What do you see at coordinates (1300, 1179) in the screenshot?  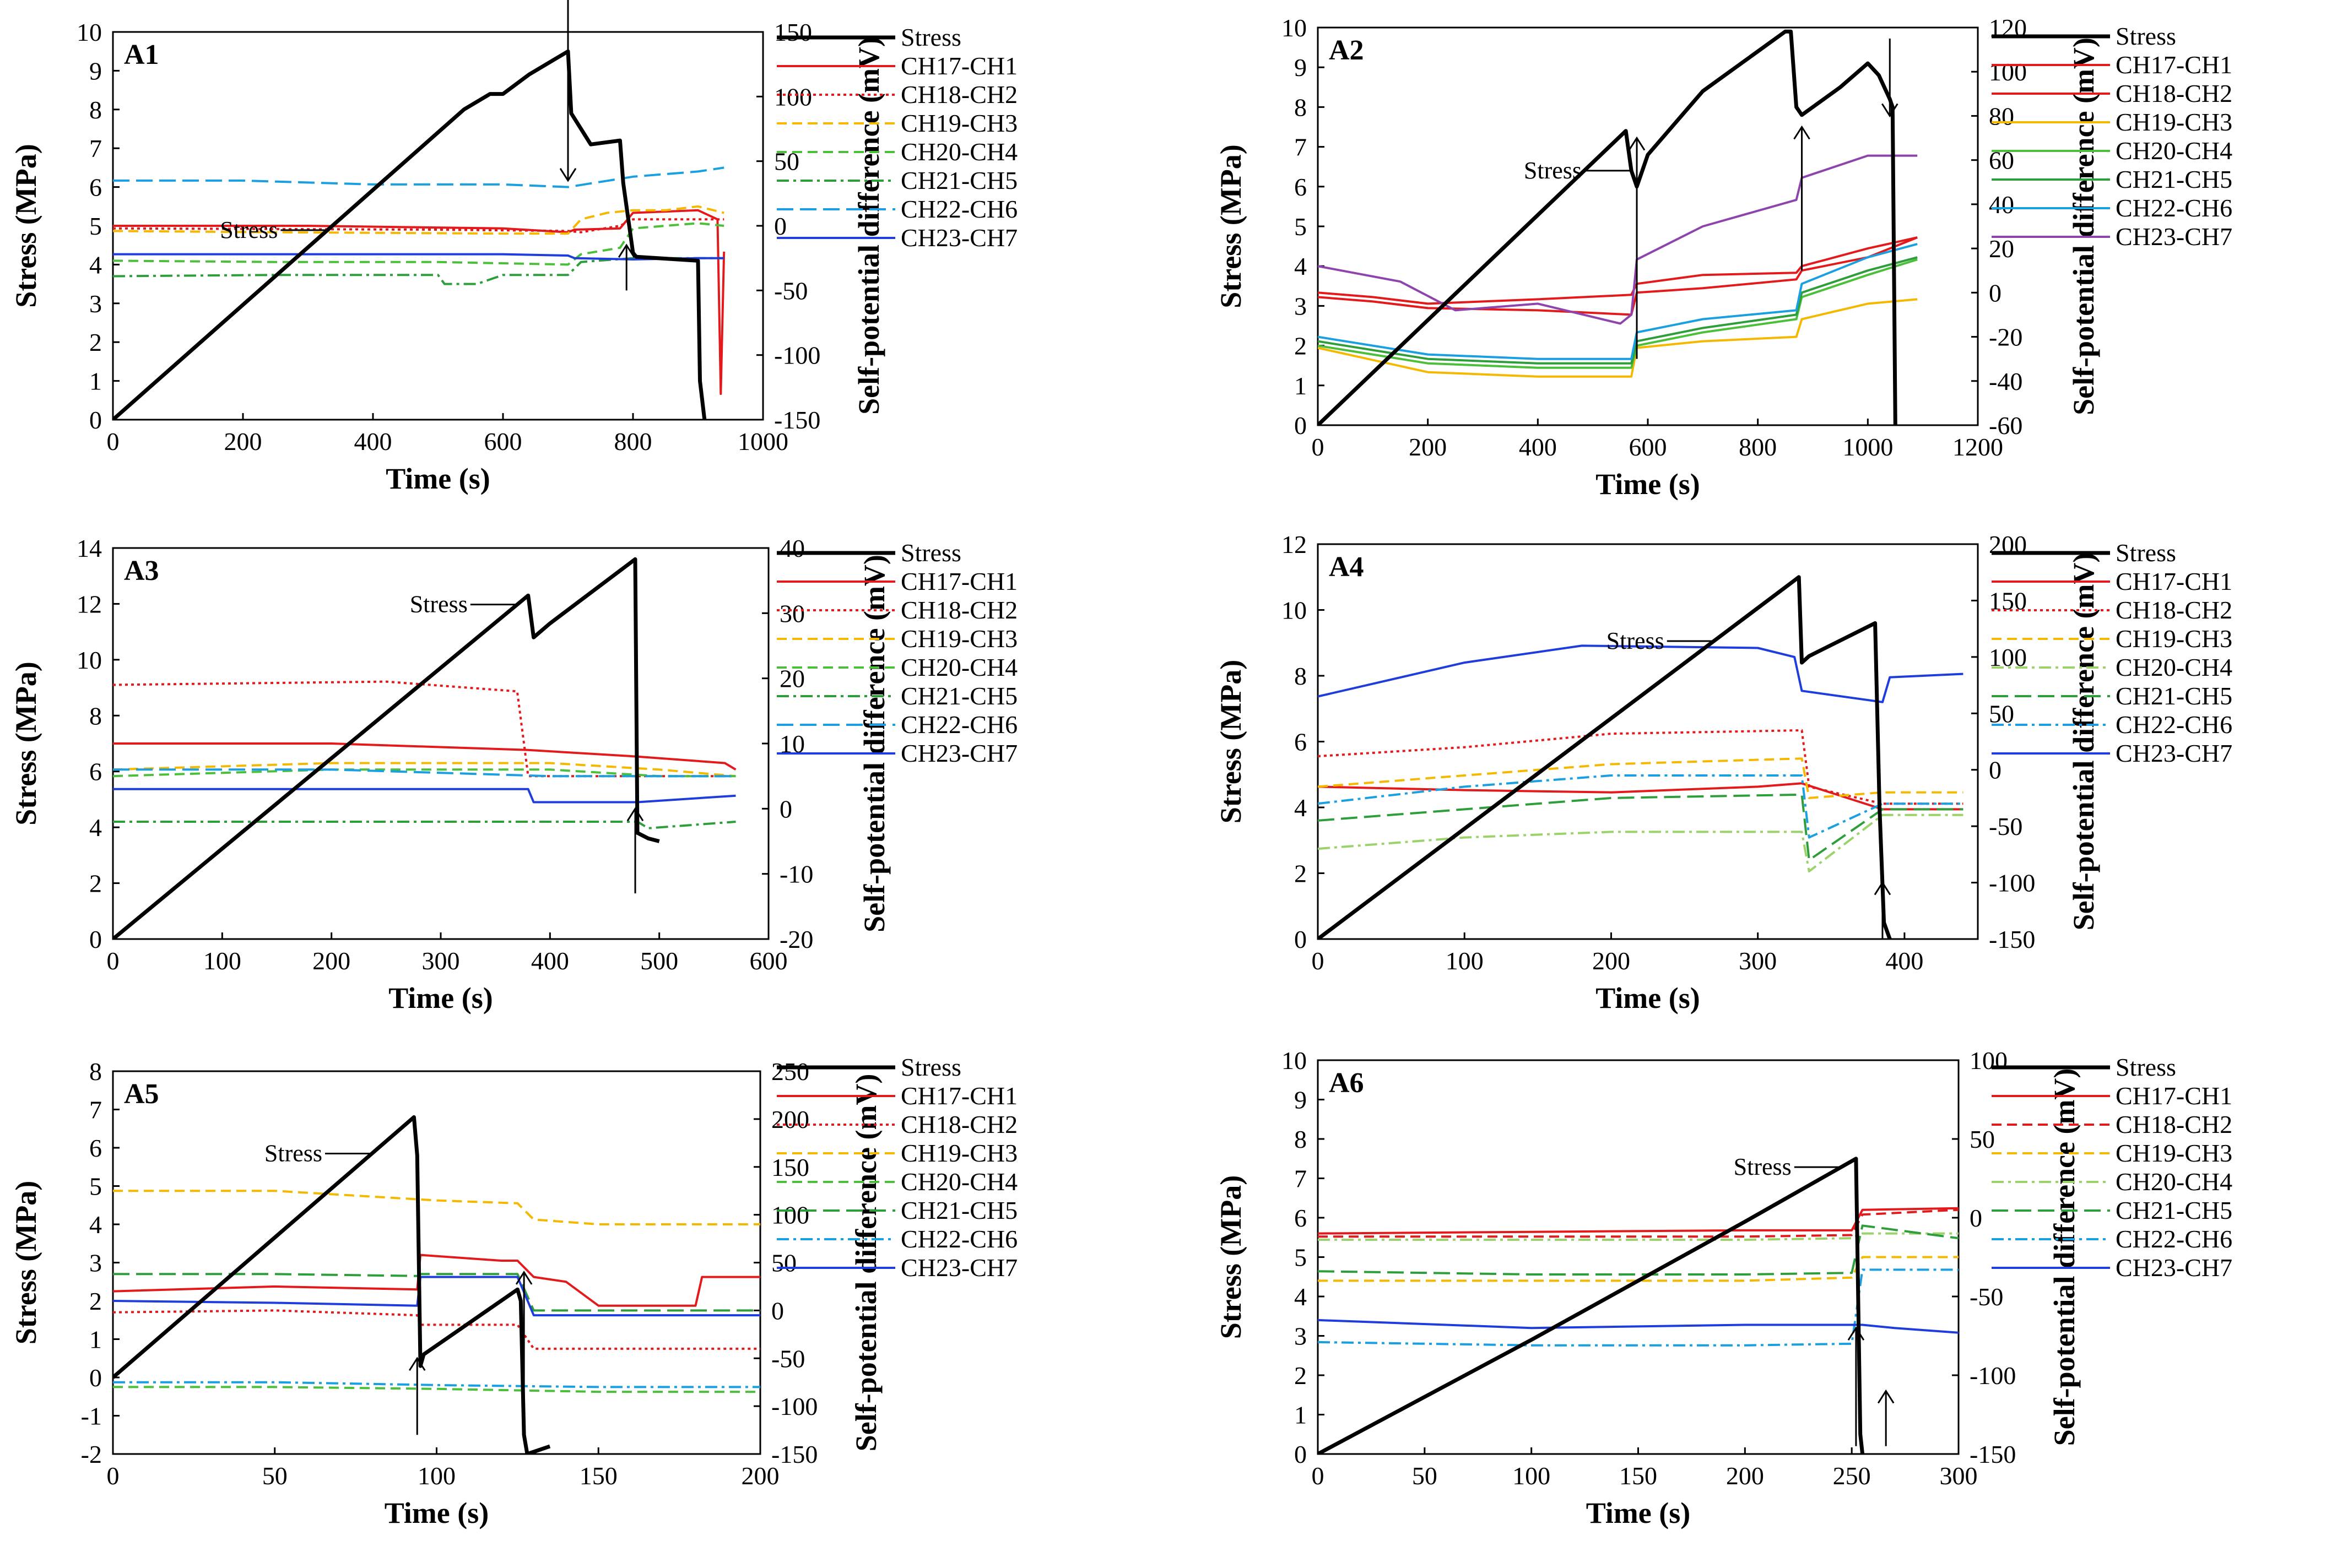 I see `y-tick-label: 7` at bounding box center [1300, 1179].